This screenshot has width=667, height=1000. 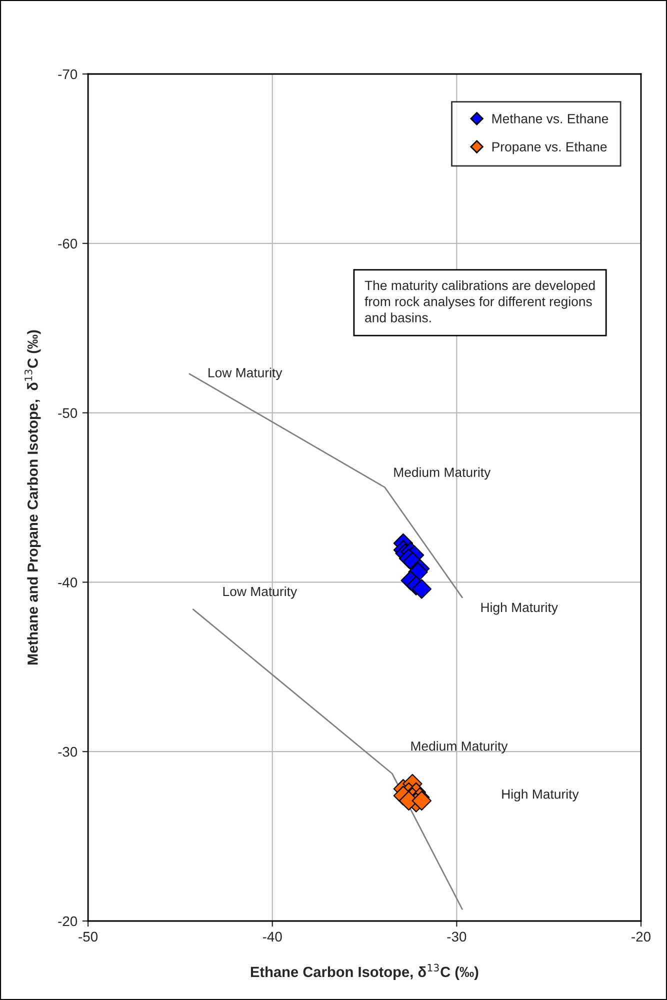 What do you see at coordinates (550, 119) in the screenshot?
I see `legend-label: Methane vs. Ethane` at bounding box center [550, 119].